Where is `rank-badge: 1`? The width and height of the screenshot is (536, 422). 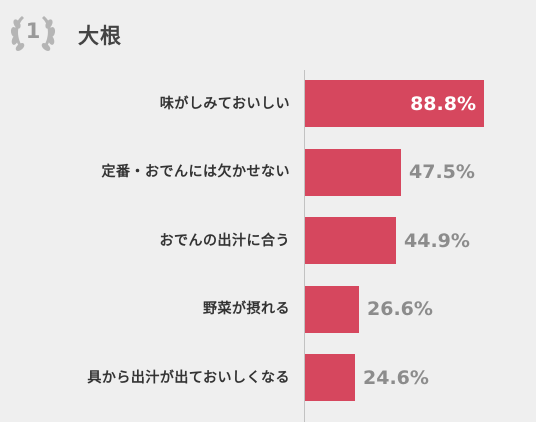 rank-badge: 1 is located at coordinates (33, 33).